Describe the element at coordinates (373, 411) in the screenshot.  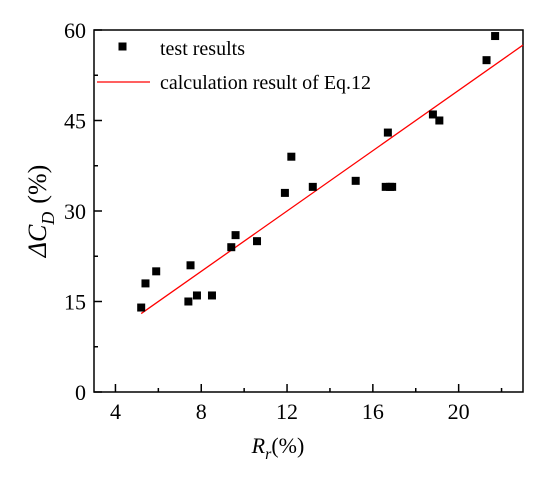
I see `x-tick-label: 16` at that location.